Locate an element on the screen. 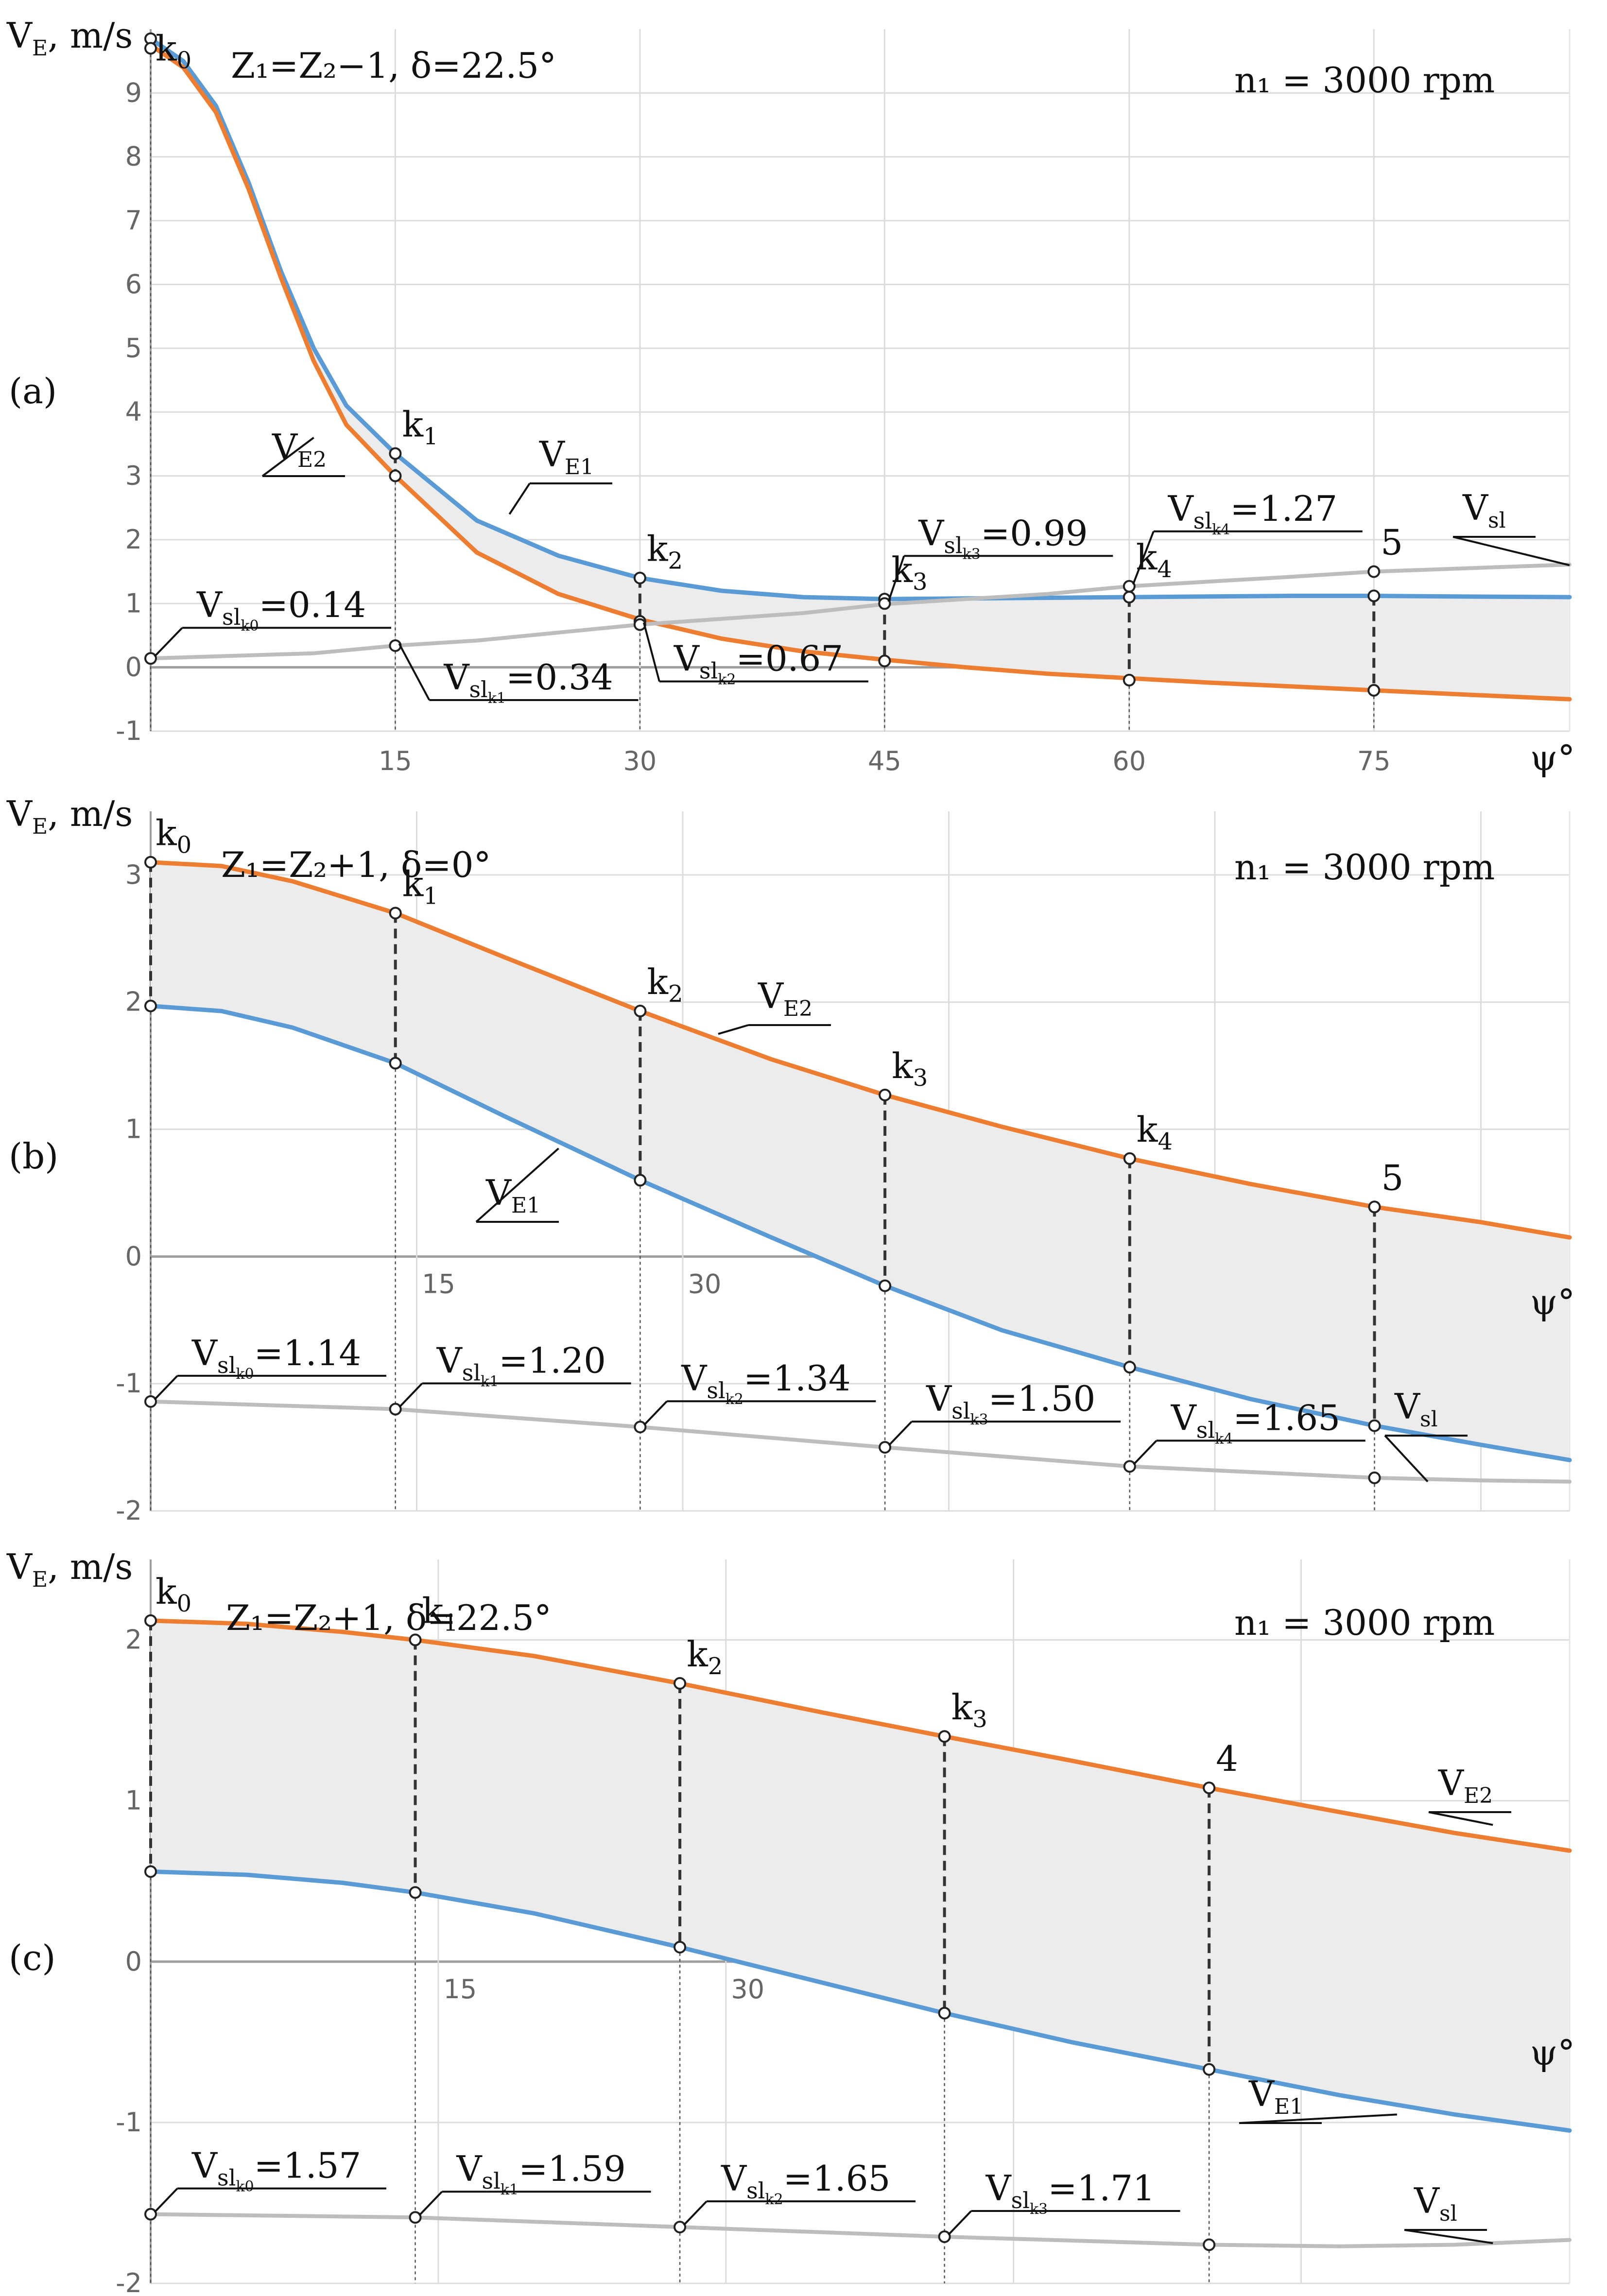 The height and width of the screenshot is (2296, 1607). speed-label: n₁ = 3000 rpm is located at coordinates (1364, 1622).